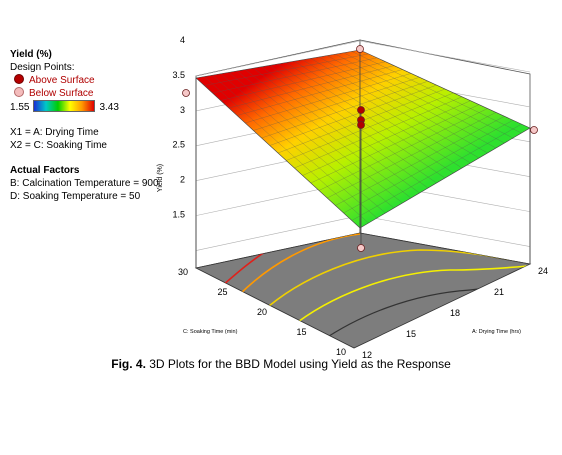 The height and width of the screenshot is (455, 562). What do you see at coordinates (367, 355) in the screenshot?
I see `drying-time-tick-label: 12` at bounding box center [367, 355].